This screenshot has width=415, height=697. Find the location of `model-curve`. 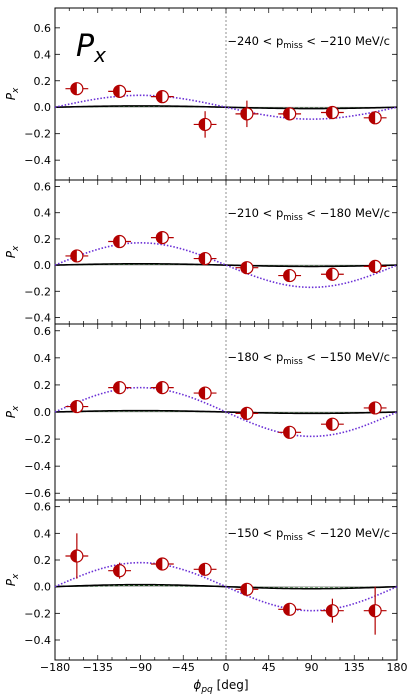

model-curve is located at coordinates (226, 265).